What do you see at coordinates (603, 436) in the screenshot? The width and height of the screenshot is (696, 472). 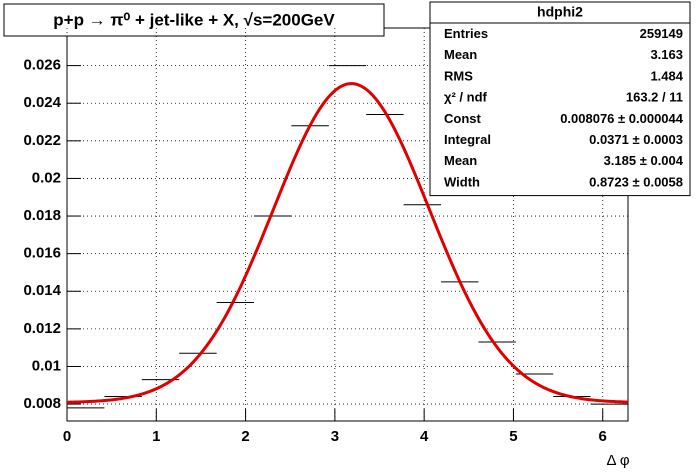 I see `x-tick-label: 6` at bounding box center [603, 436].